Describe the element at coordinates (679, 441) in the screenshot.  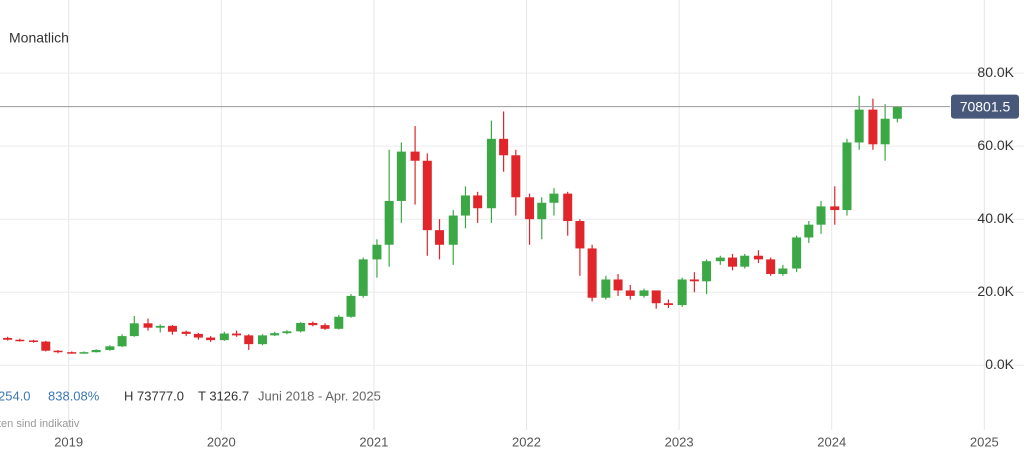
I see `x-tick-label: 2023` at that location.